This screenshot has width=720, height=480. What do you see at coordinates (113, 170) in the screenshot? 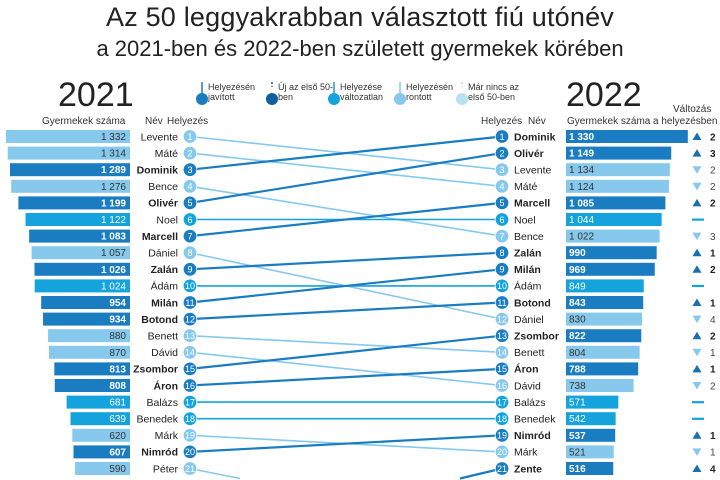
I see `left-count-label: 1 289` at bounding box center [113, 170].